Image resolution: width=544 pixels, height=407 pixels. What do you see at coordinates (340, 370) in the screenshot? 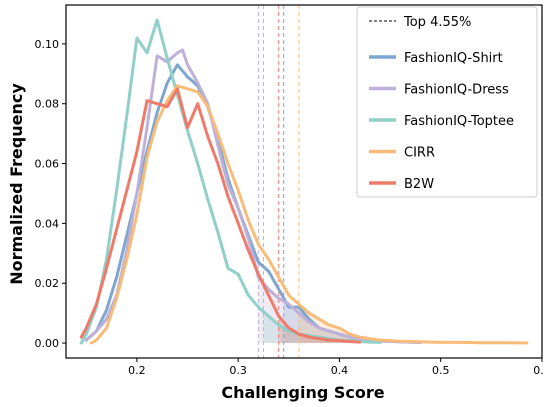
I see `x-tick-label-2: 0.4` at bounding box center [340, 370].